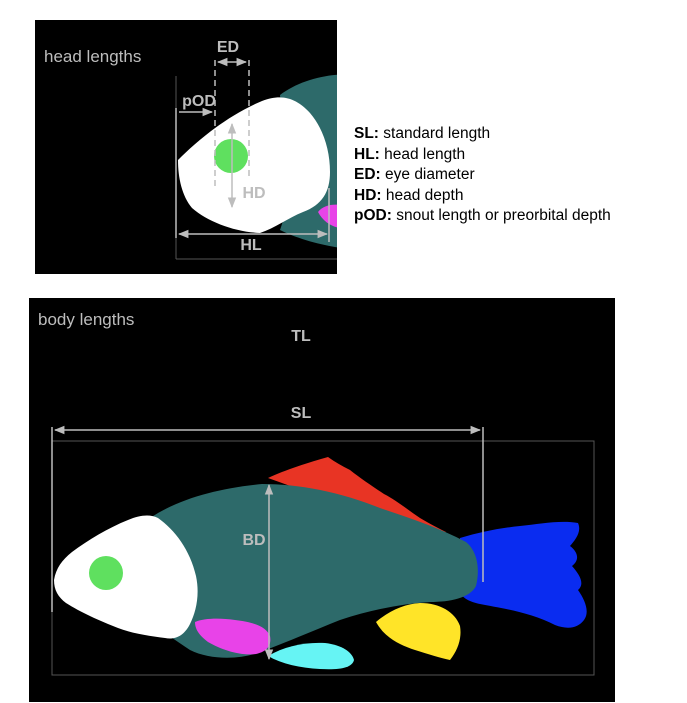 The image size is (687, 703). Describe the element at coordinates (314, 571) in the screenshot. I see `fish-body` at that location.